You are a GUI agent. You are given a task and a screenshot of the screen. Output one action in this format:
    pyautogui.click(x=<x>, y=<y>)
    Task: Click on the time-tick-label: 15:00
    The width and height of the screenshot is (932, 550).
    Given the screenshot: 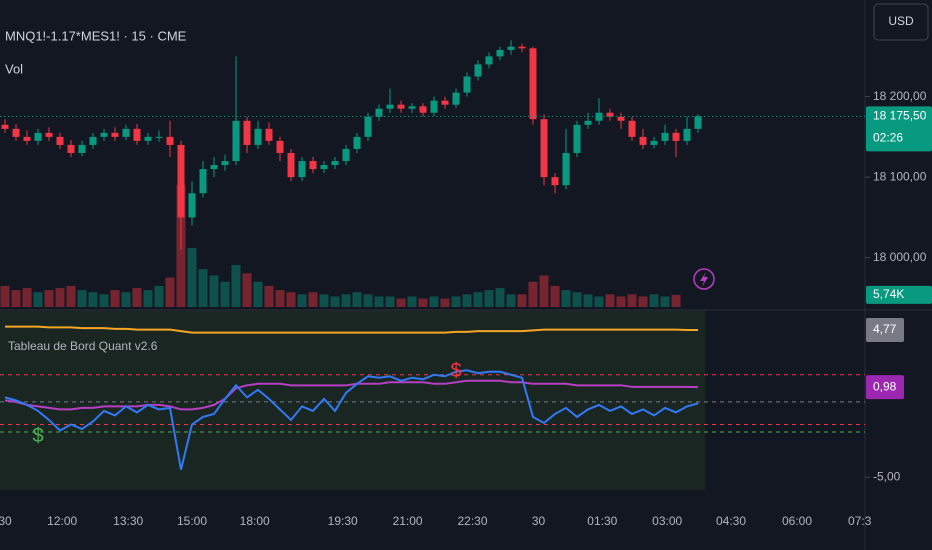 What is the action you would take?
    pyautogui.click(x=192, y=521)
    